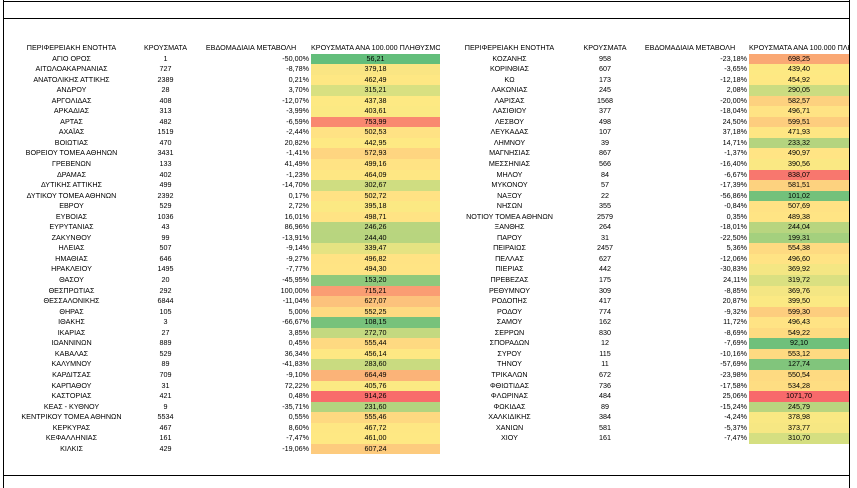  What do you see at coordinates (375, 101) in the screenshot?
I see `left-rate-per-100k-cell: 437,38` at bounding box center [375, 101].